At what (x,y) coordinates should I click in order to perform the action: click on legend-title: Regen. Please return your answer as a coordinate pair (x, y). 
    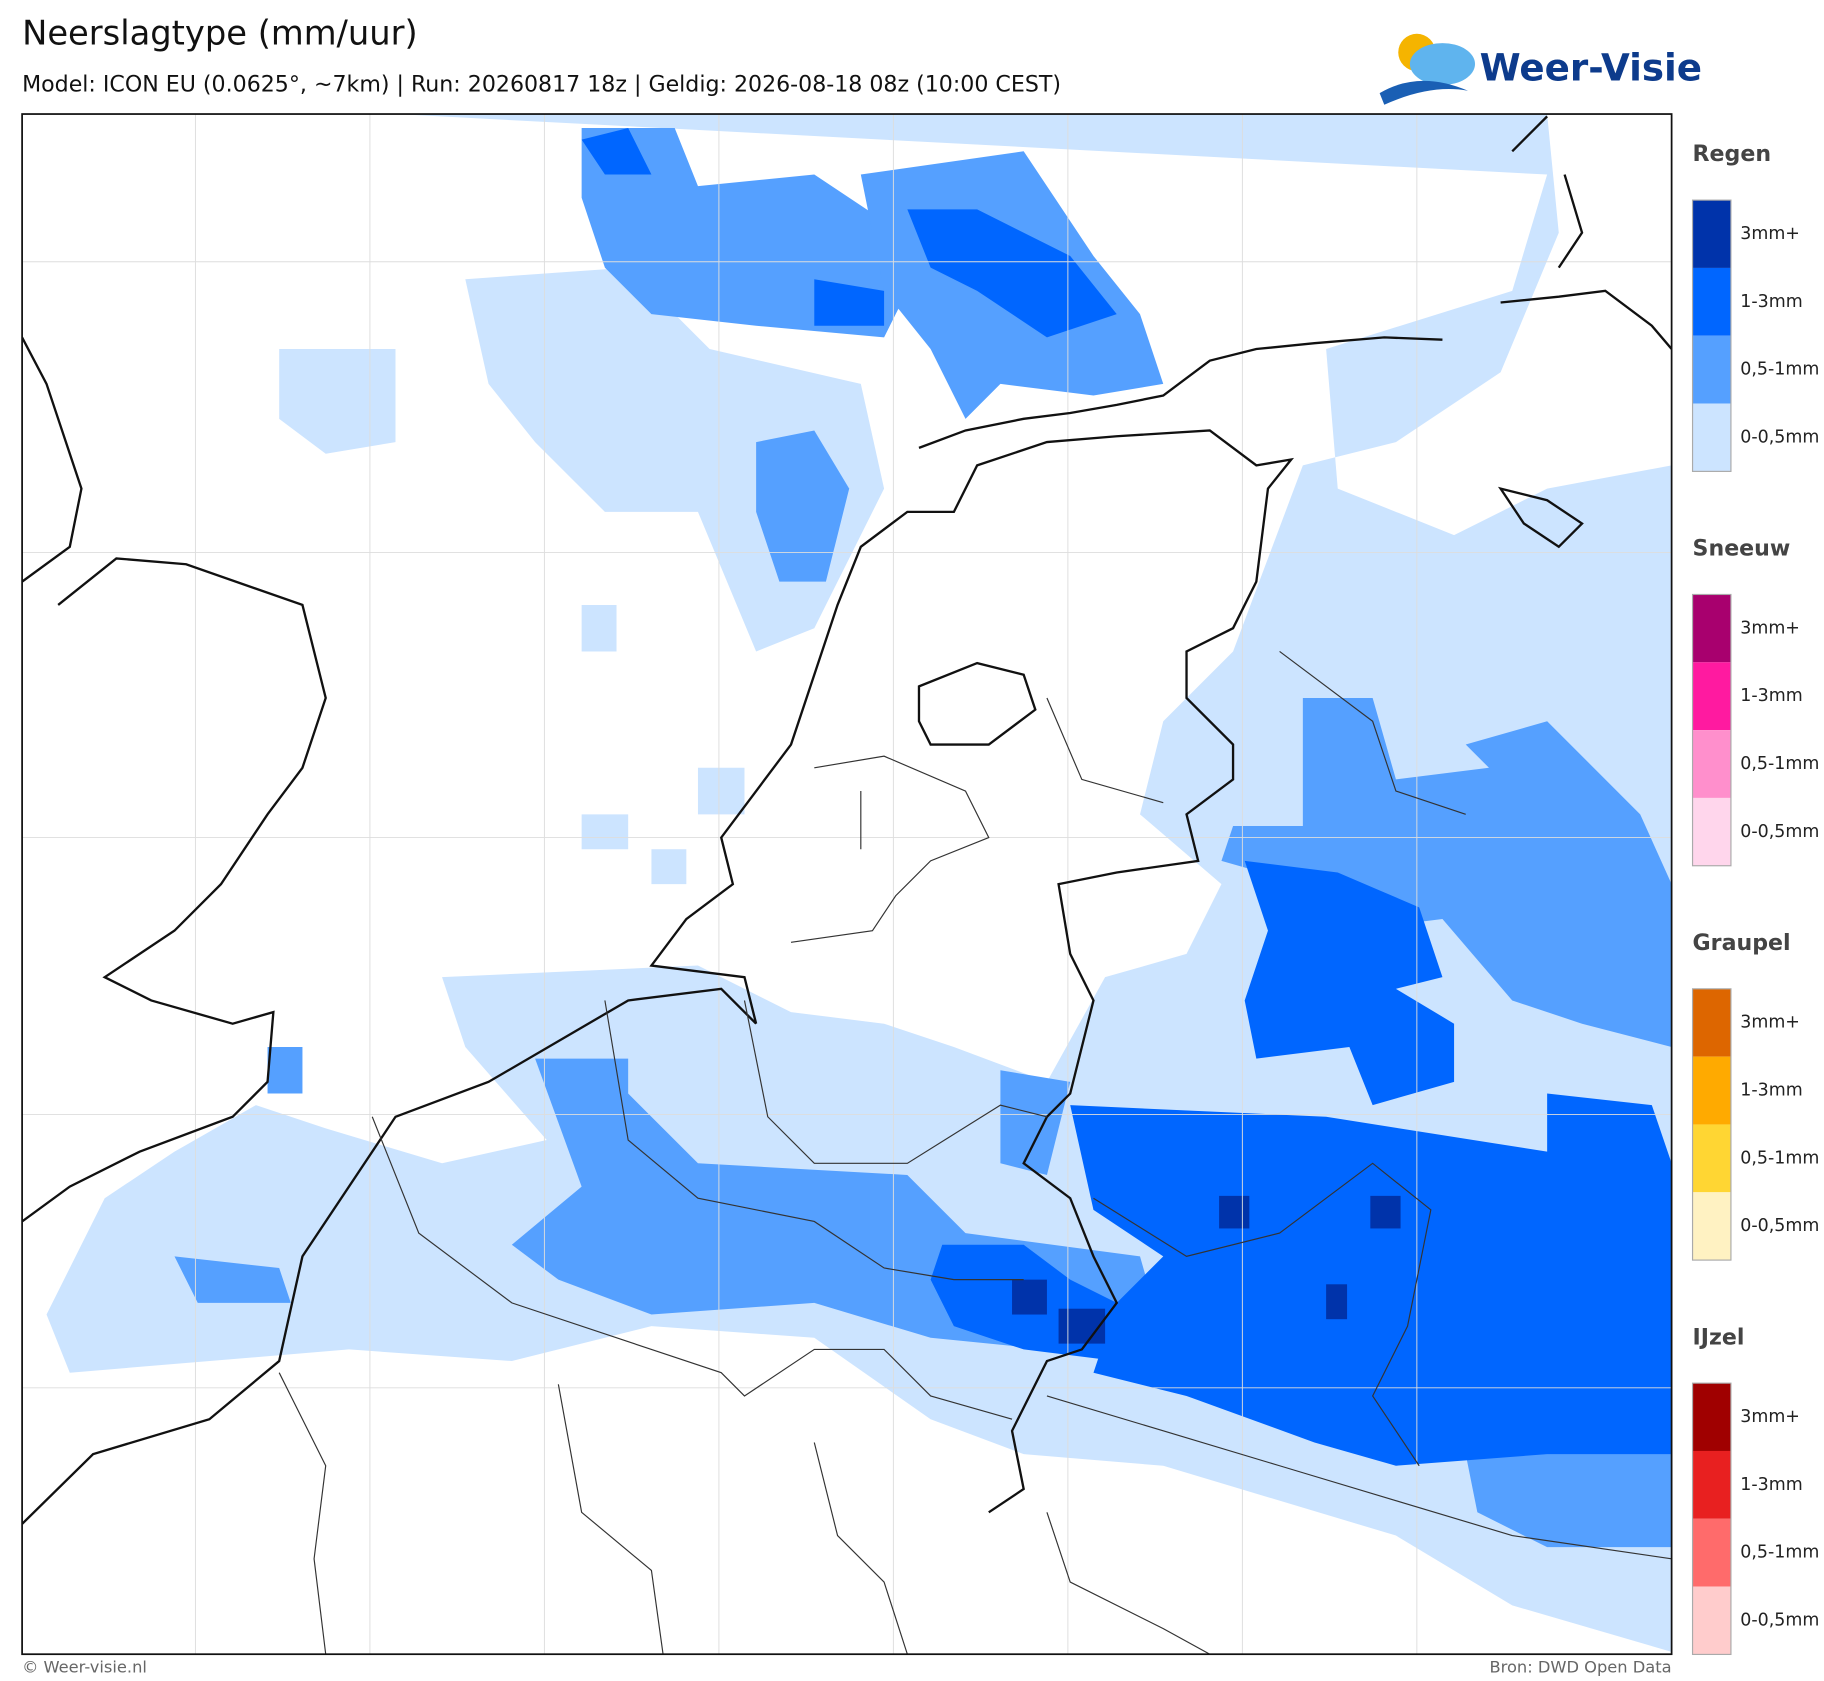
    Looking at the image, I should click on (1732, 154).